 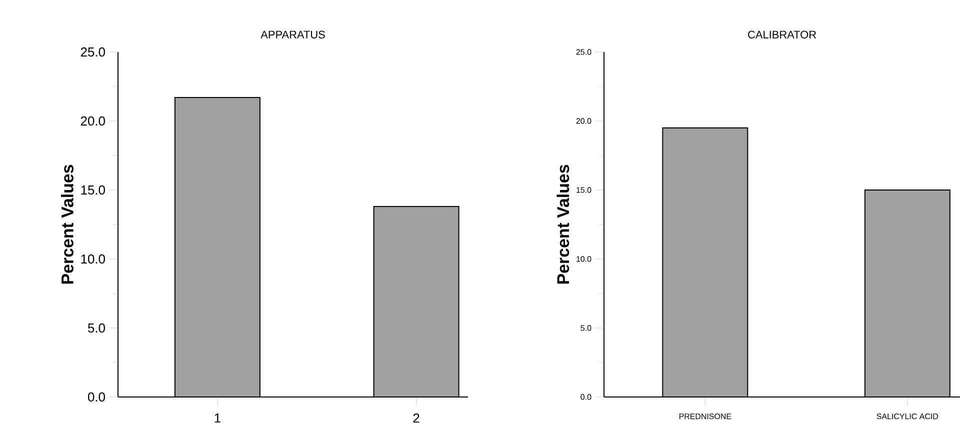 I want to click on x-tick-label: 1, so click(x=217, y=418).